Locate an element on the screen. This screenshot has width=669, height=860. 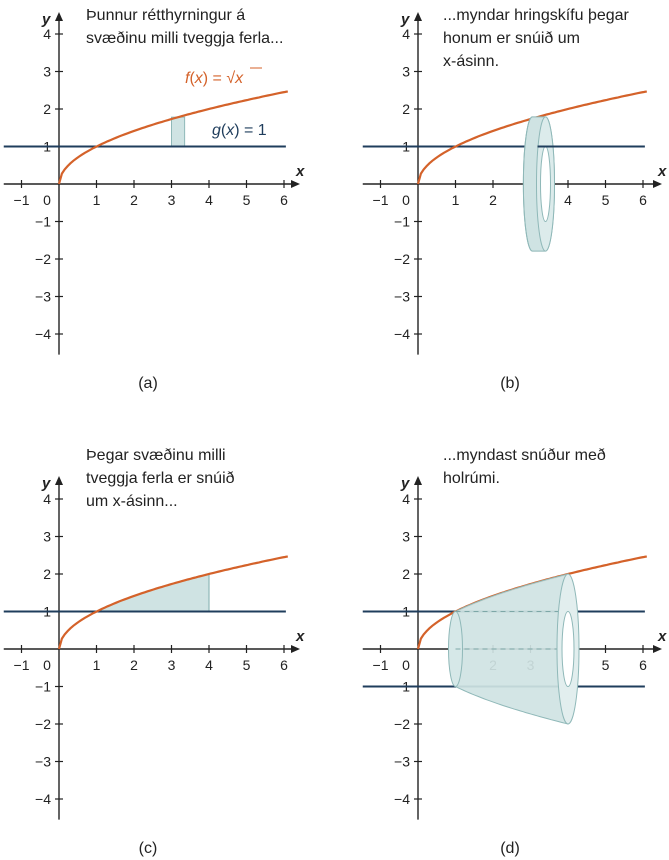
f-label: f(x) = √x is located at coordinates (214, 78).